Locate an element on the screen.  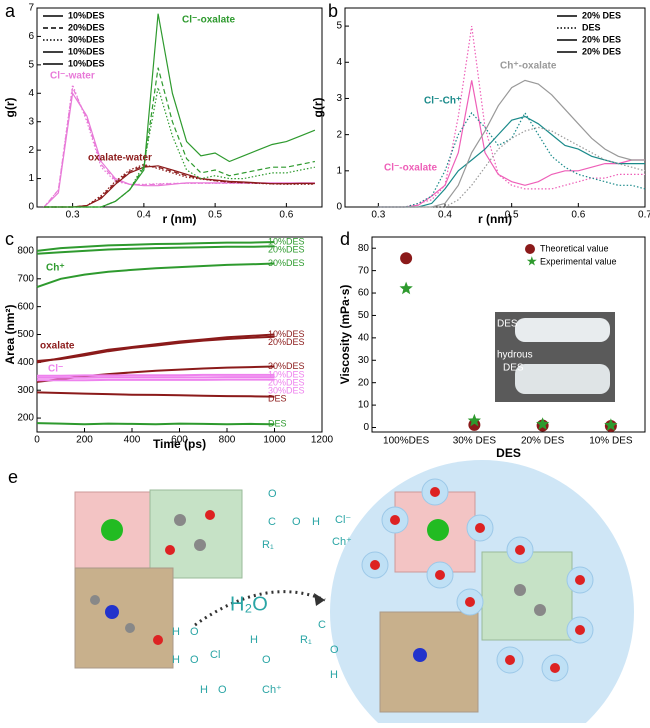
x-tick-label: 1200 is located at coordinates (322, 440).